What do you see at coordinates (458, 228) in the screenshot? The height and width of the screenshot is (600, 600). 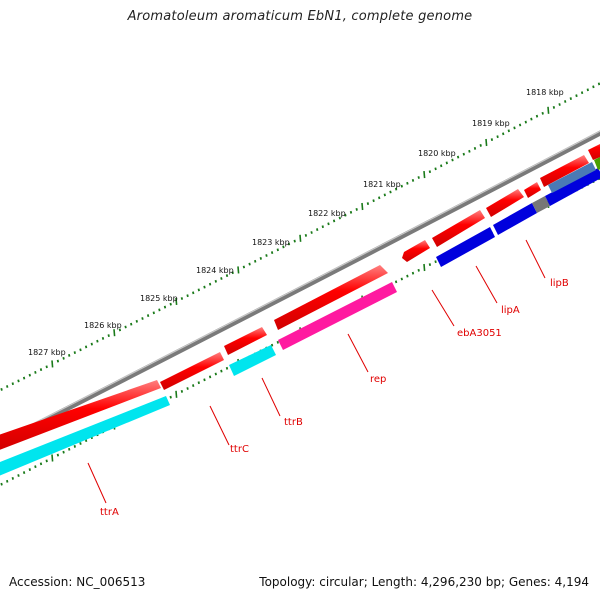 I see `gene-arrow-lipA-upper` at bounding box center [458, 228].